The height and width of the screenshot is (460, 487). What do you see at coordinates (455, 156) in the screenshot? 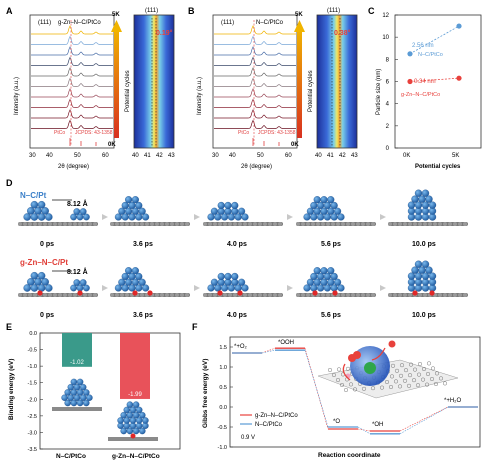
I see `tick-label: 5K` at bounding box center [455, 156].